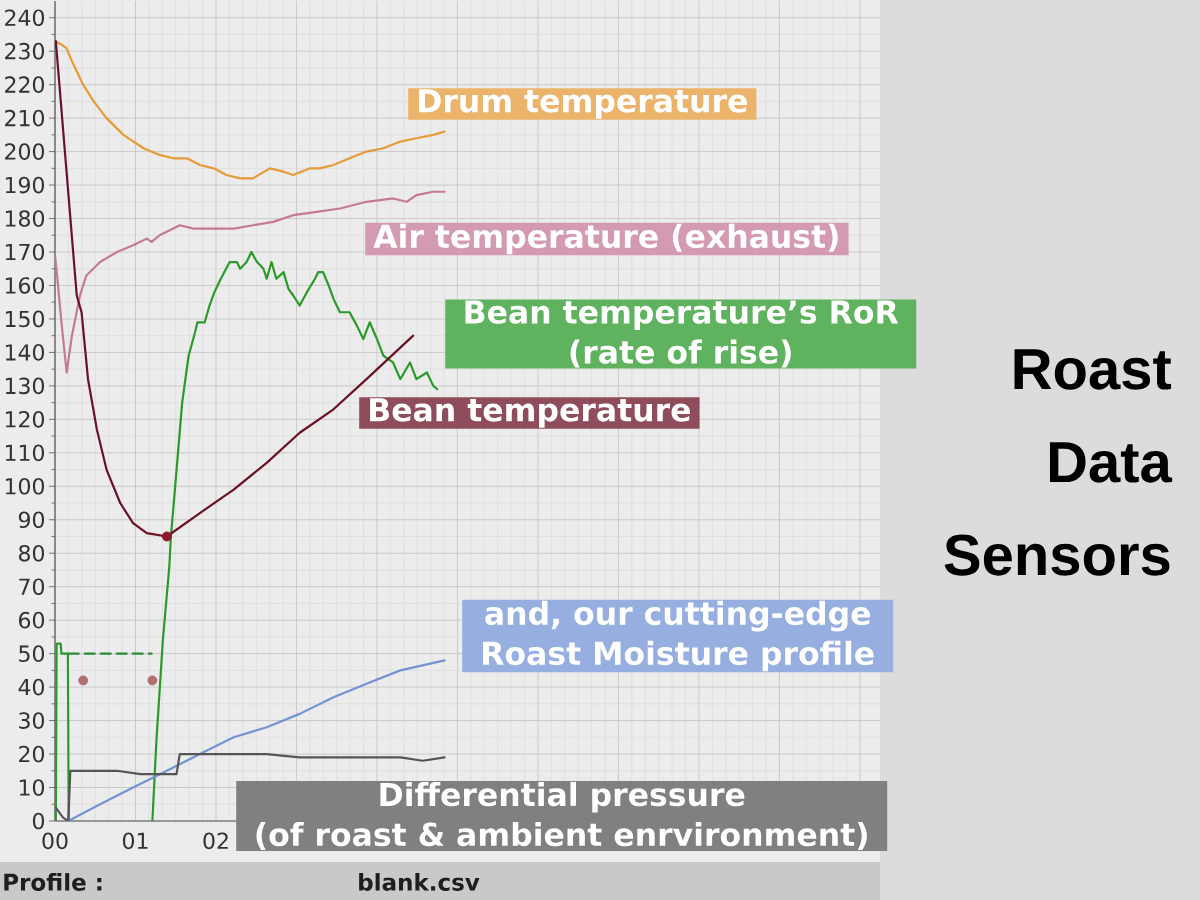 This screenshot has height=900, width=1200. What do you see at coordinates (215, 841) in the screenshot?
I see `x-tick-label: 02` at bounding box center [215, 841].